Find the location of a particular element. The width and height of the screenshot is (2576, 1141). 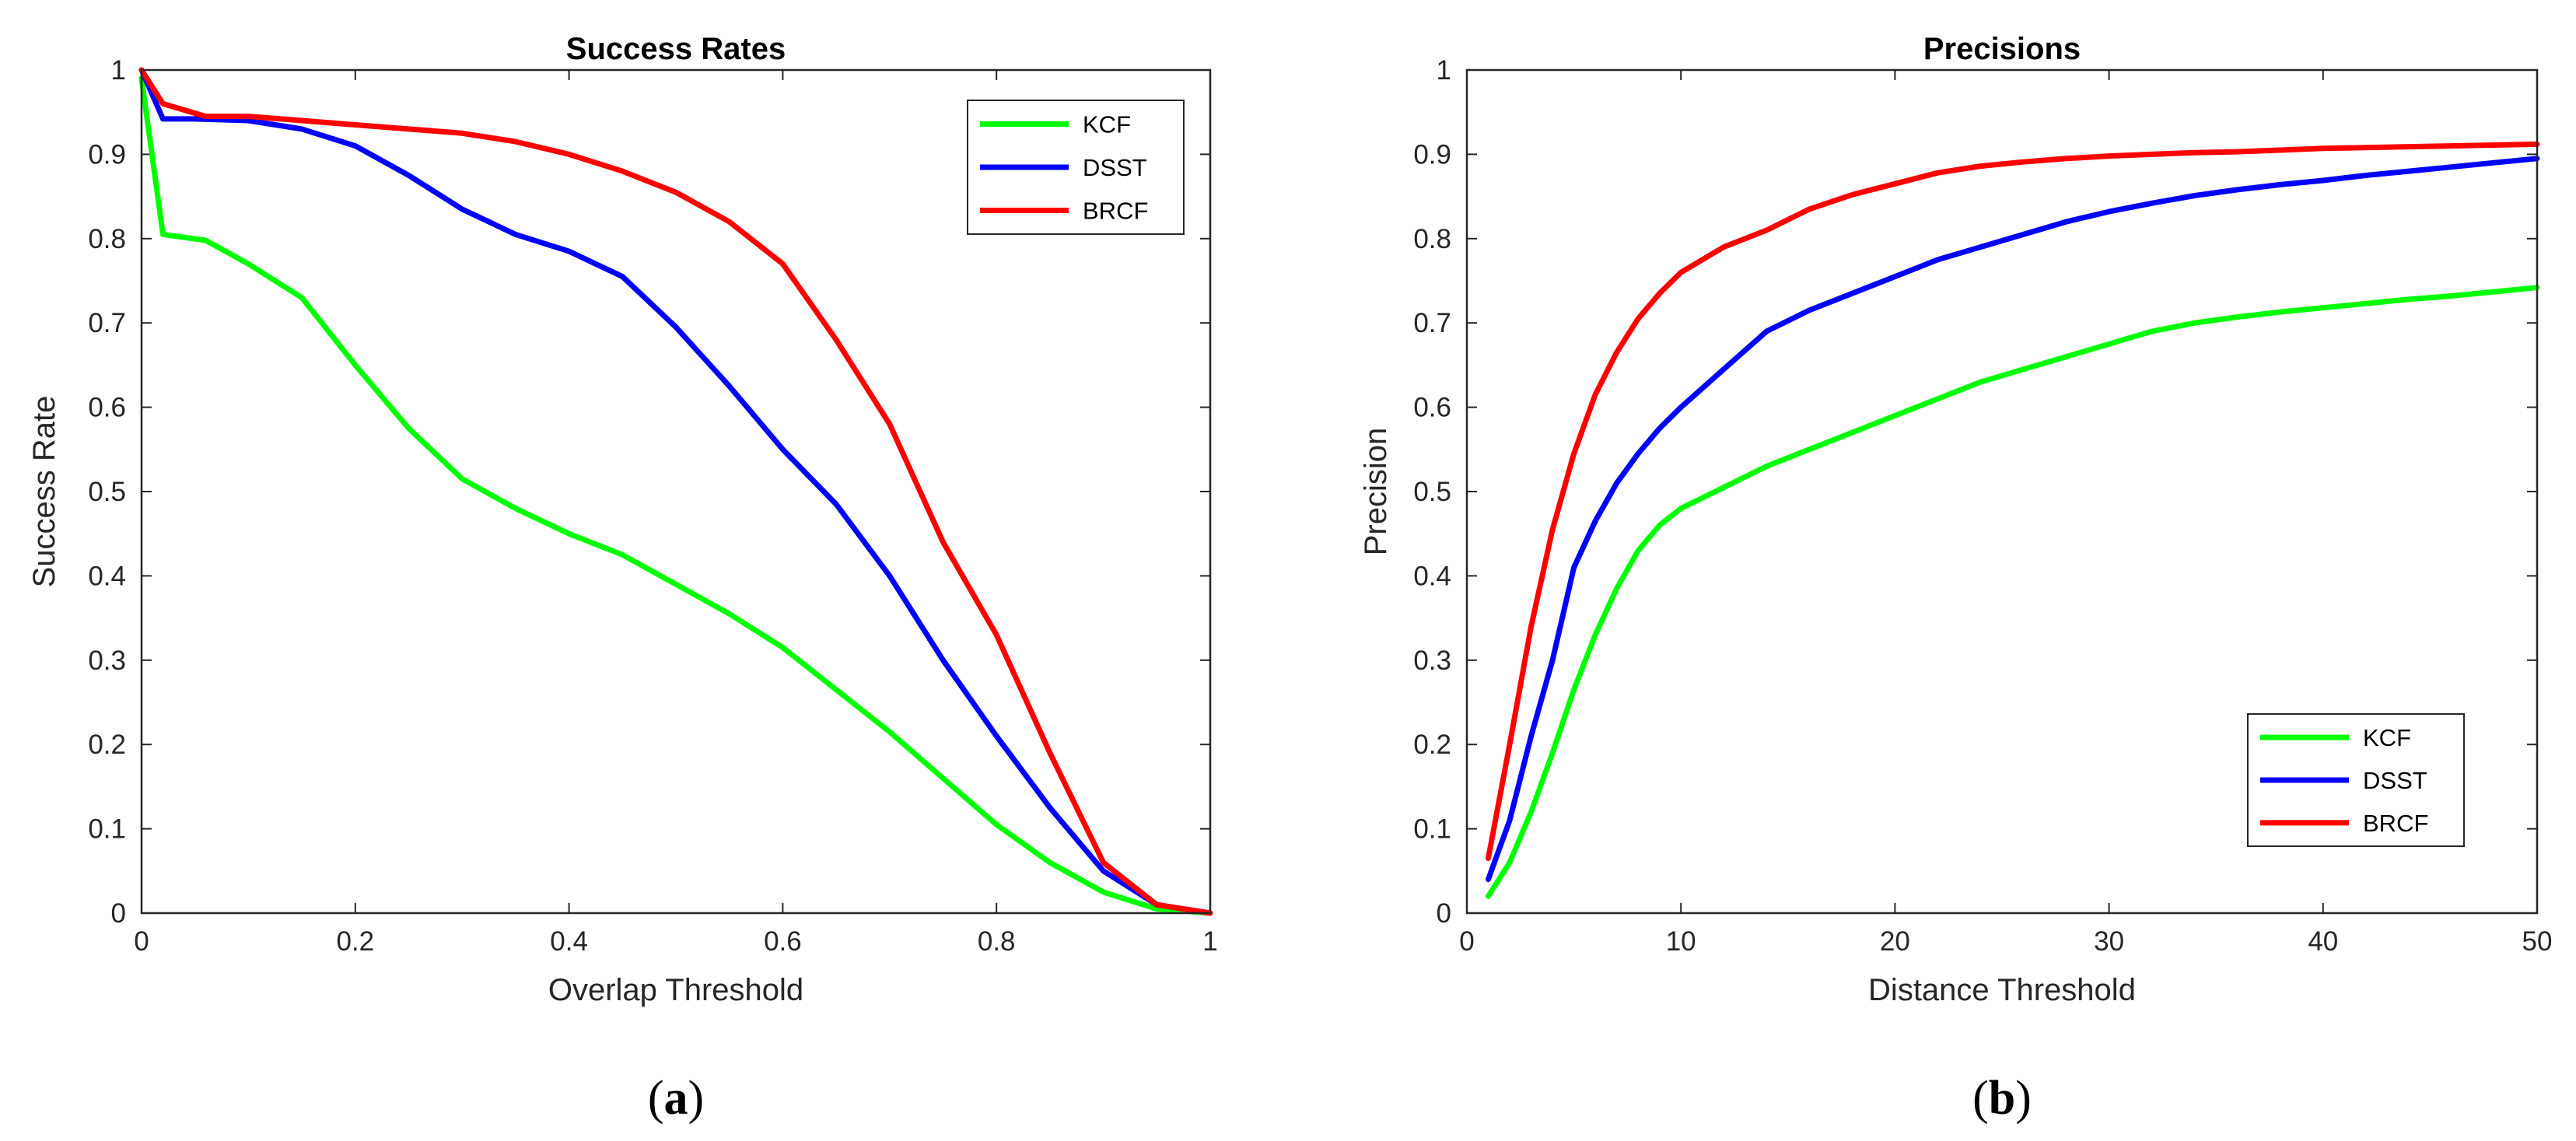

y-axis-label: Precision is located at coordinates (1376, 492).